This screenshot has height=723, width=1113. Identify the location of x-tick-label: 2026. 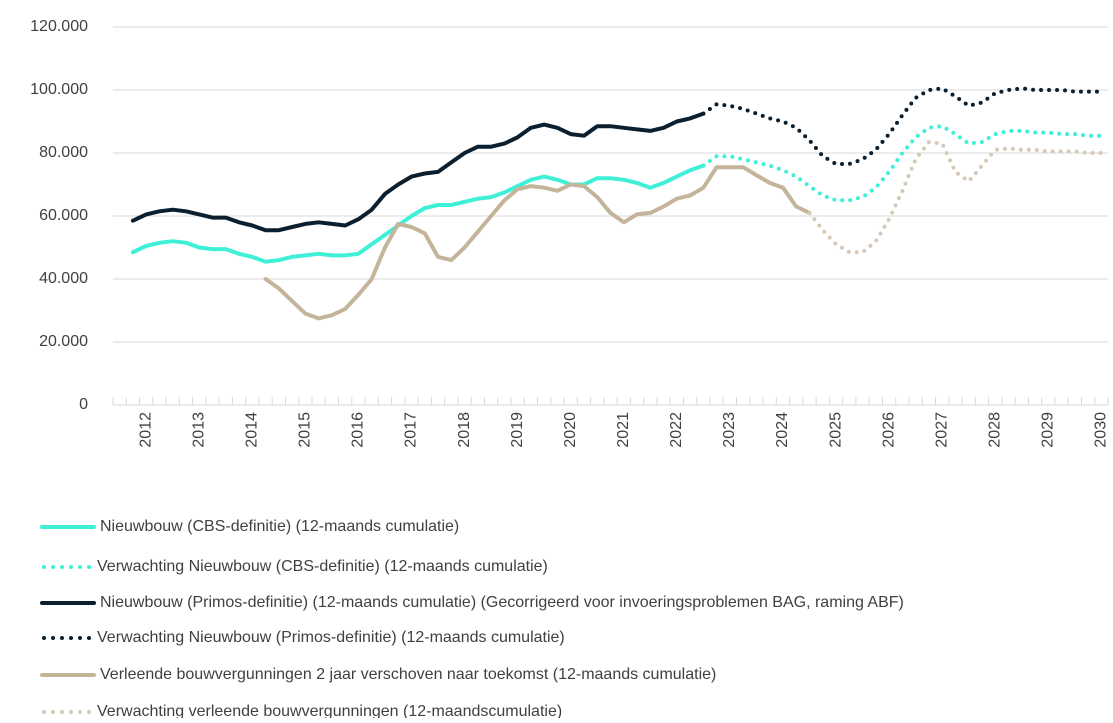
(888, 430).